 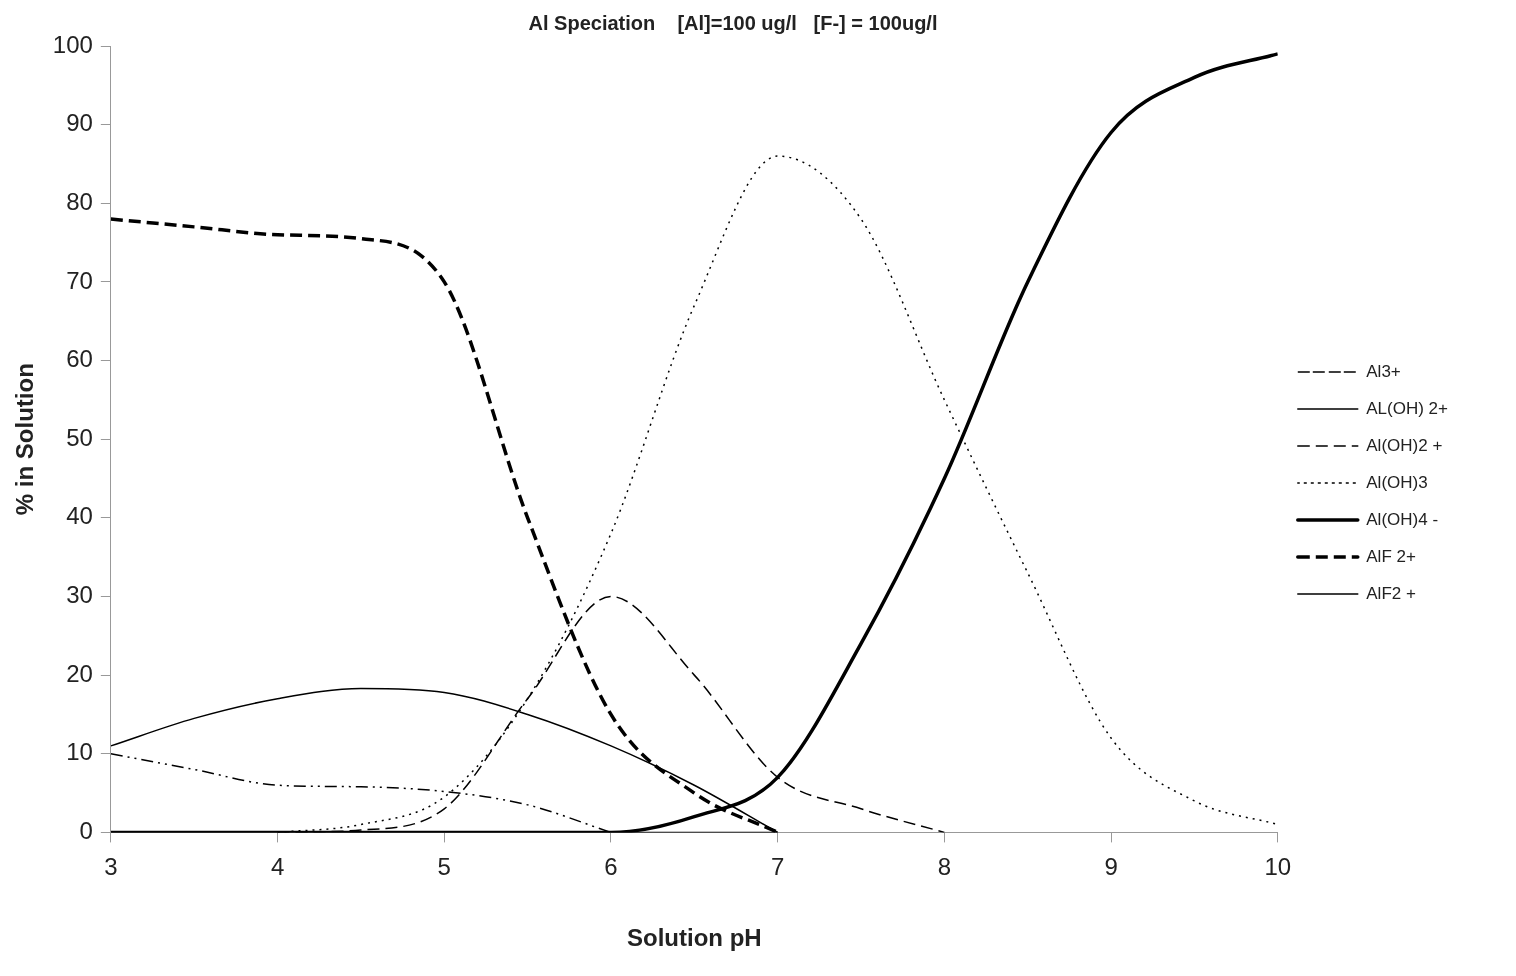 I want to click on x-tick-label: 7, so click(x=777, y=867).